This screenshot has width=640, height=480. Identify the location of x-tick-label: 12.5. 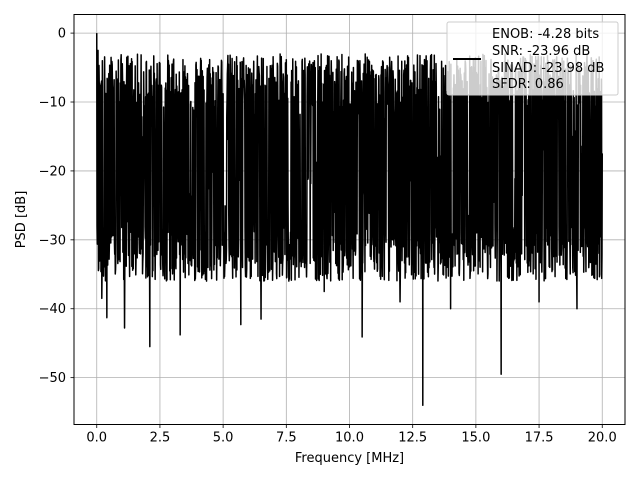
(412, 438).